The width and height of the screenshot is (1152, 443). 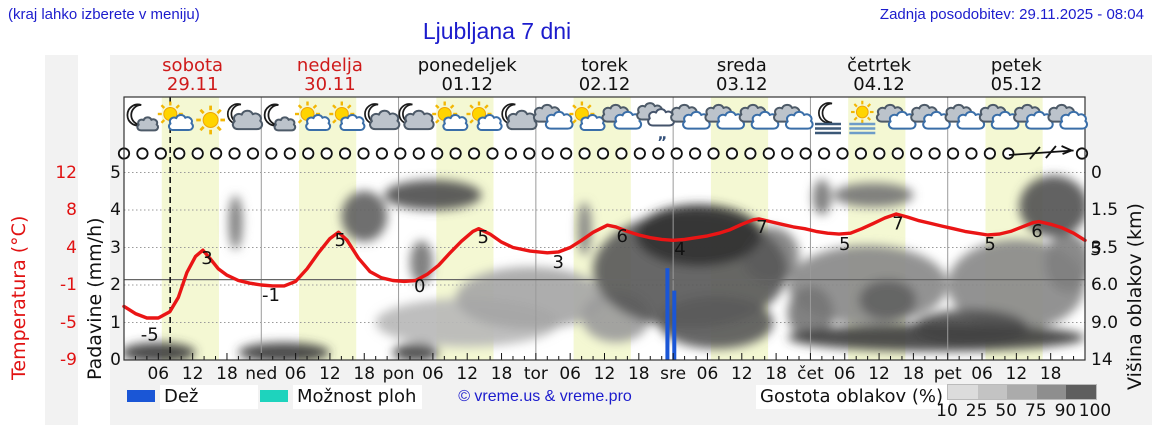 I want to click on daylight-band, so click(x=190, y=228).